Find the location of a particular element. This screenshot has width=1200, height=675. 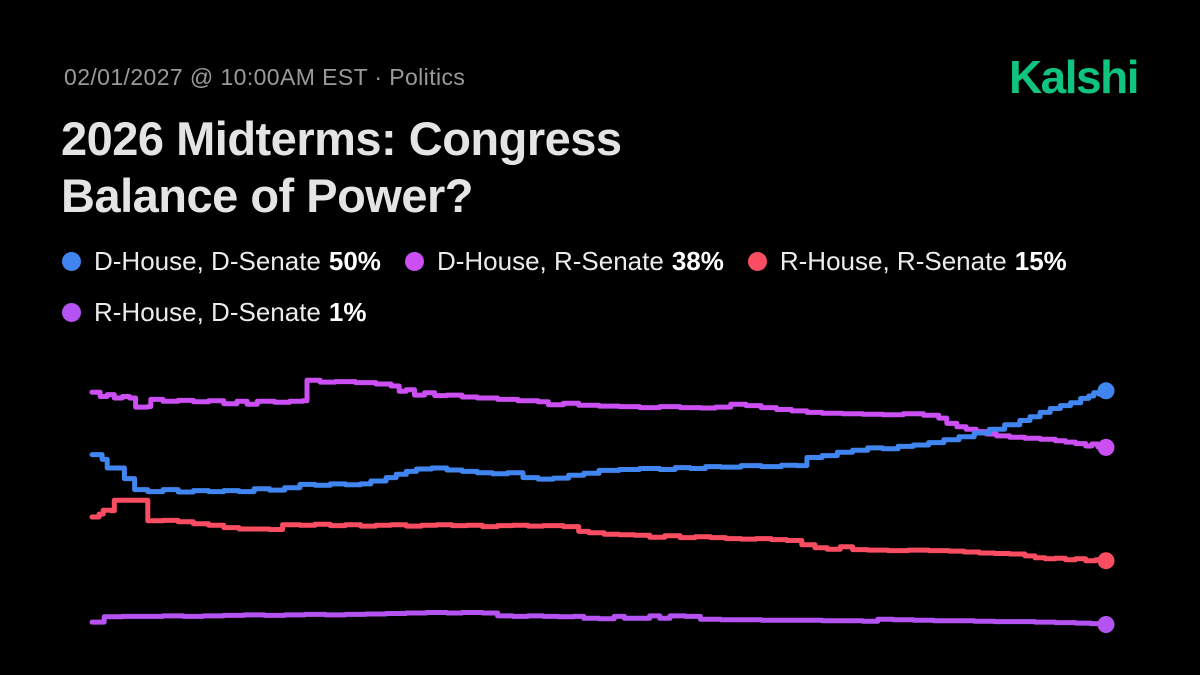

series-value: 15% is located at coordinates (1040, 261).